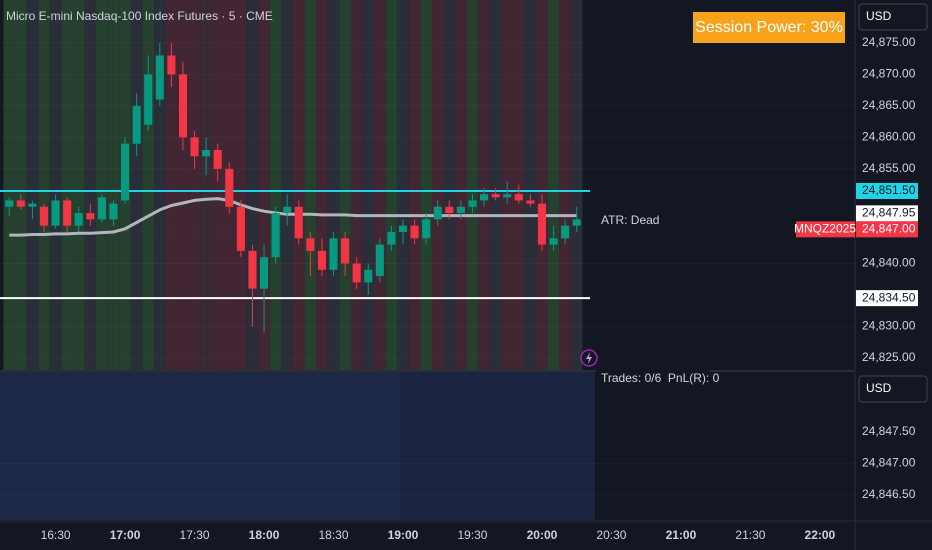 This screenshot has width=932, height=550. I want to click on session-power-box, so click(769, 27).